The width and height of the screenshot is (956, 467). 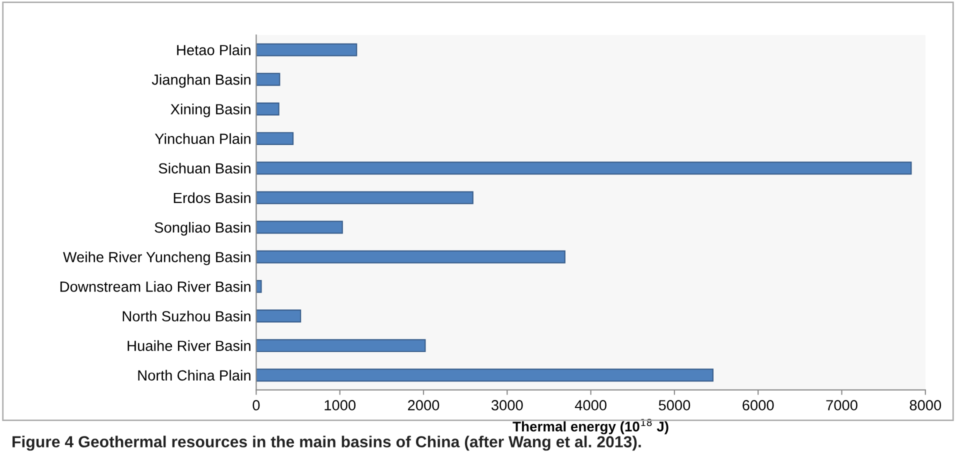 What do you see at coordinates (204, 168) in the screenshot?
I see `y-tick-label: Sichuan Basin` at bounding box center [204, 168].